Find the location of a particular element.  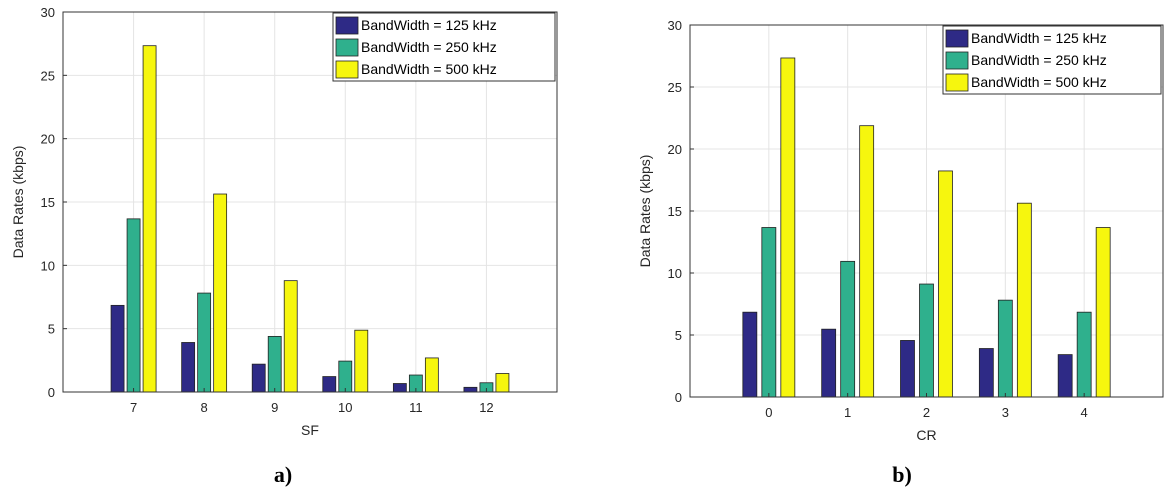

x-tick-label: 9 is located at coordinates (274, 407).